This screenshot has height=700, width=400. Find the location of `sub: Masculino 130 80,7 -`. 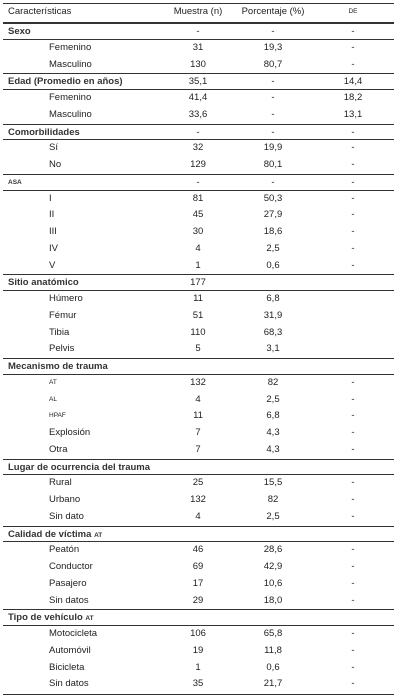

sub: Masculino 130 80,7 - is located at coordinates (198, 65).